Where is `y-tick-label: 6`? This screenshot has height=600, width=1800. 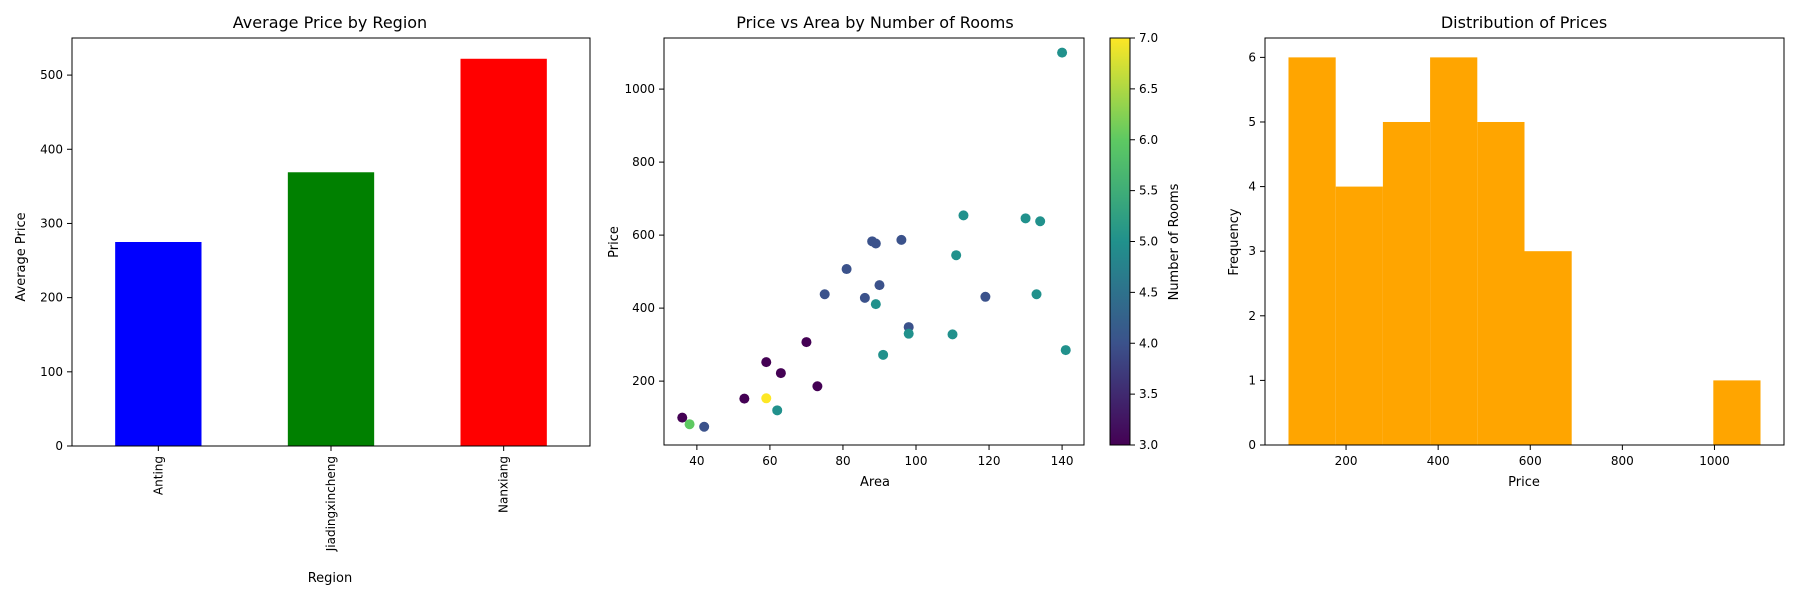
y-tick-label: 6 is located at coordinates (1252, 57).